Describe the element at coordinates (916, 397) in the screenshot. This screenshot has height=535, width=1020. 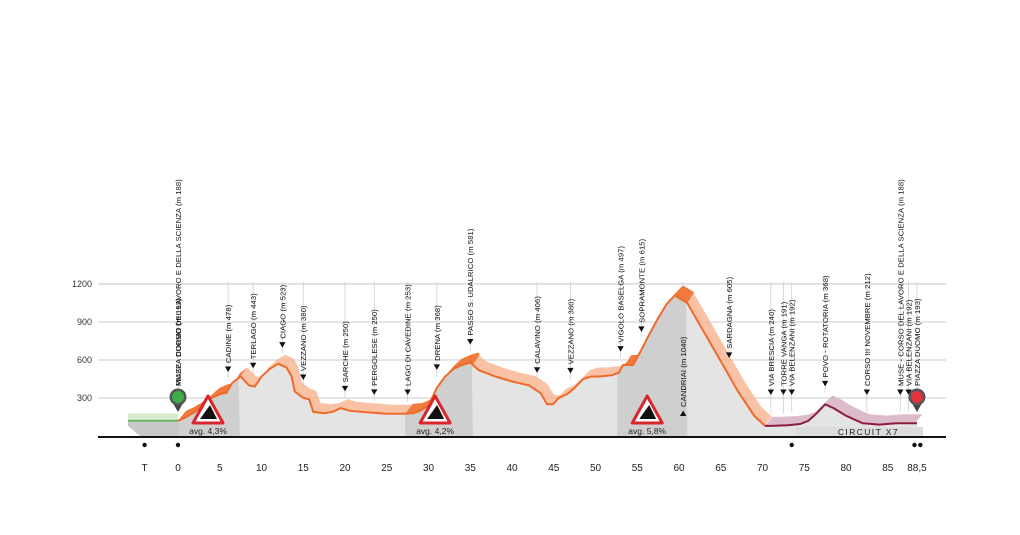
I see `finish-pin-dot` at that location.